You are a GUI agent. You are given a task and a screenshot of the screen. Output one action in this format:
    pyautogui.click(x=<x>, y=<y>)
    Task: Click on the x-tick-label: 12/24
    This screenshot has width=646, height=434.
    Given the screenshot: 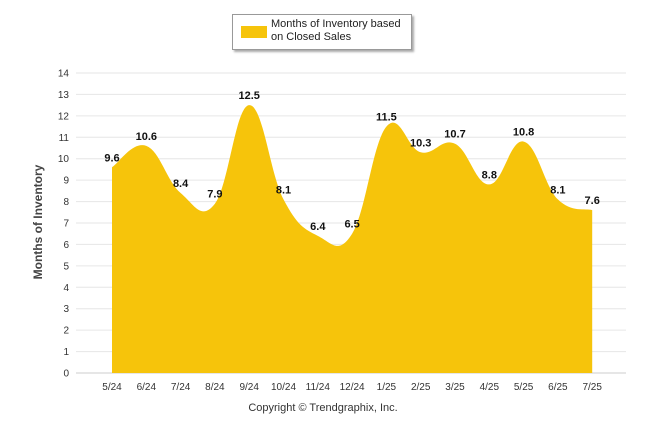 What is the action you would take?
    pyautogui.click(x=352, y=387)
    